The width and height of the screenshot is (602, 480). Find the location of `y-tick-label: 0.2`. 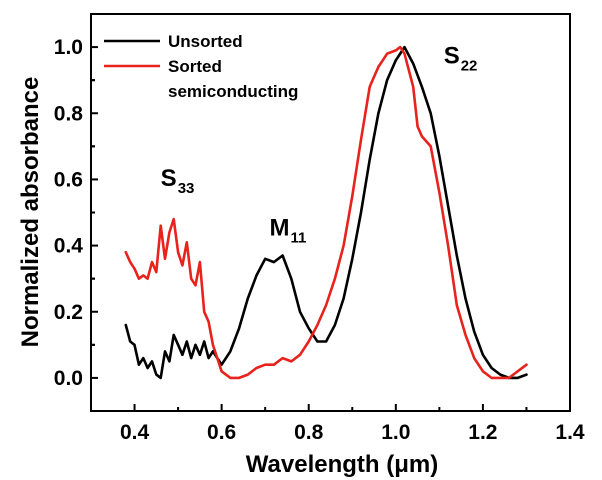

y-tick-label: 0.2 is located at coordinates (68, 312).